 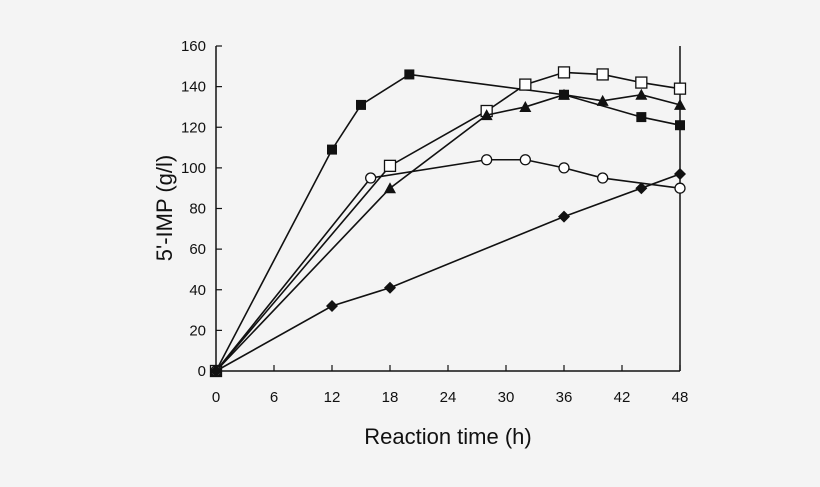 I want to click on y-tick-label: 60, so click(x=197, y=249).